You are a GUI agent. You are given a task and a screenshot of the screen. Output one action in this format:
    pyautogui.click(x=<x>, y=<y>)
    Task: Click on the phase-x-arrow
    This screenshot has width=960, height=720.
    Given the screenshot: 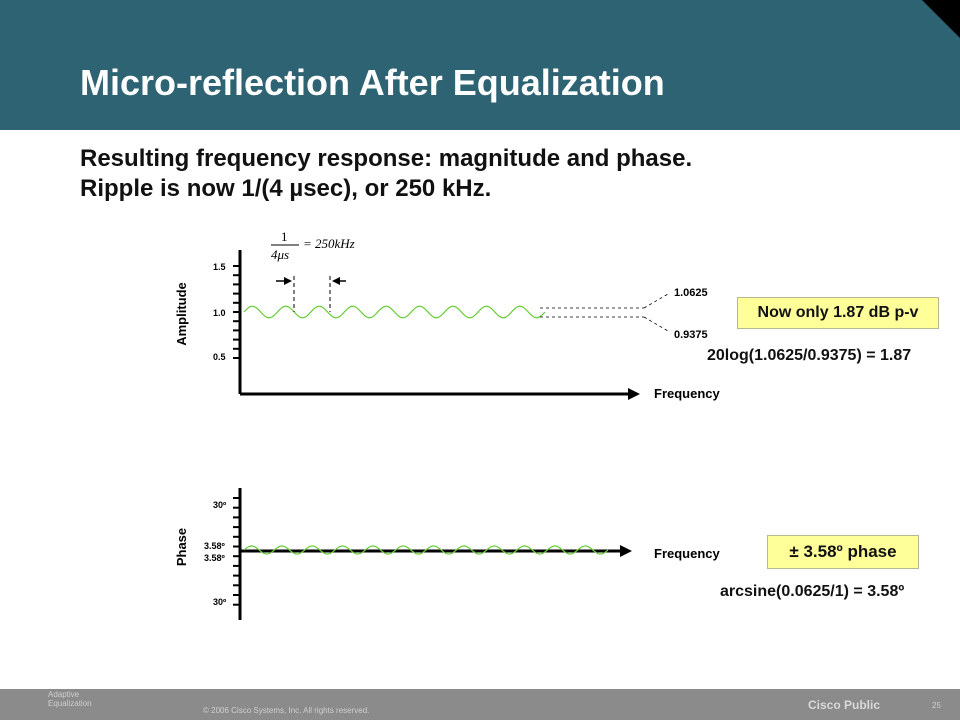 What is the action you would take?
    pyautogui.click(x=626, y=551)
    